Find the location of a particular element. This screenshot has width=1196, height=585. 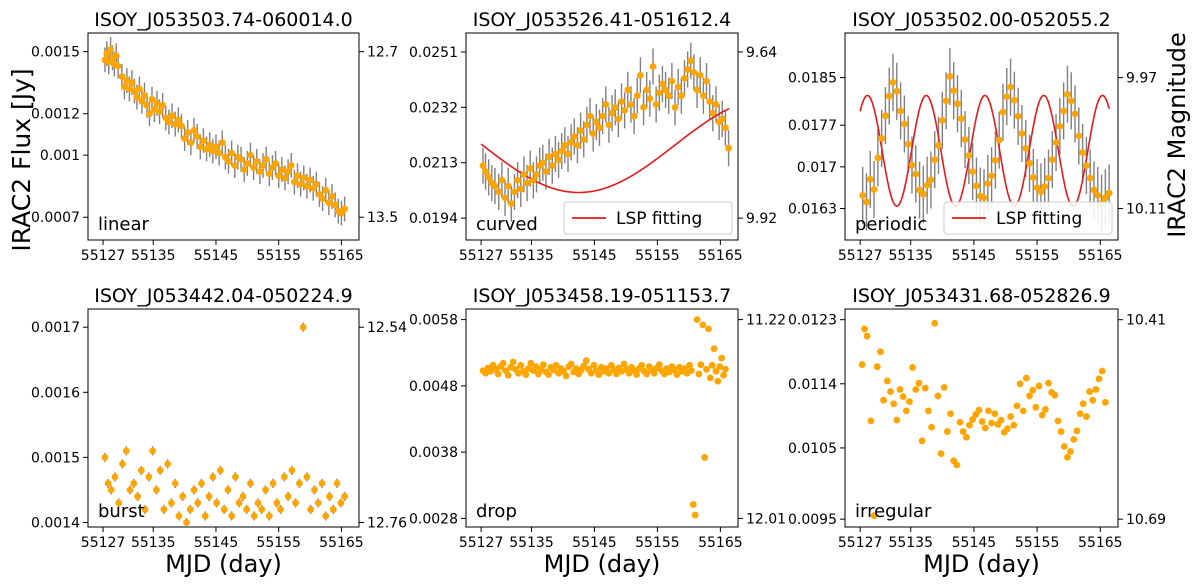

x-tick-label: 55155 is located at coordinates (657, 543).